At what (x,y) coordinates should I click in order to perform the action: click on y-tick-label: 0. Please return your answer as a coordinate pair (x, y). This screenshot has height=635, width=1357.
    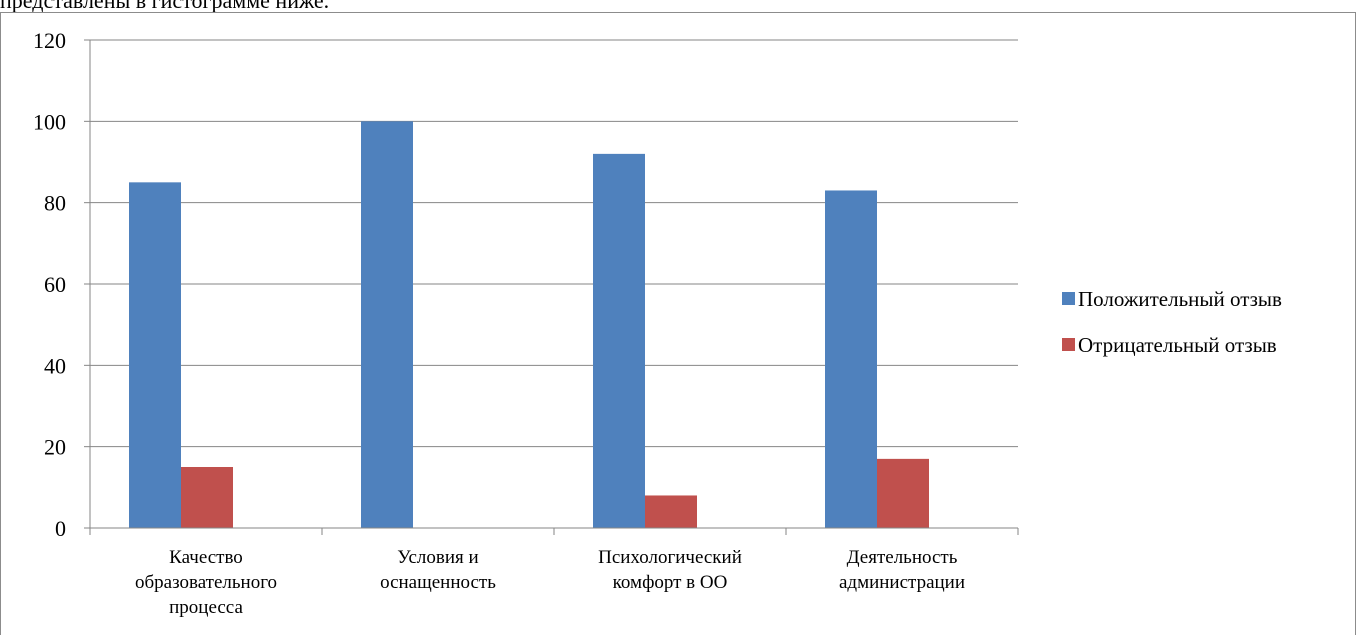
    Looking at the image, I should click on (60, 528).